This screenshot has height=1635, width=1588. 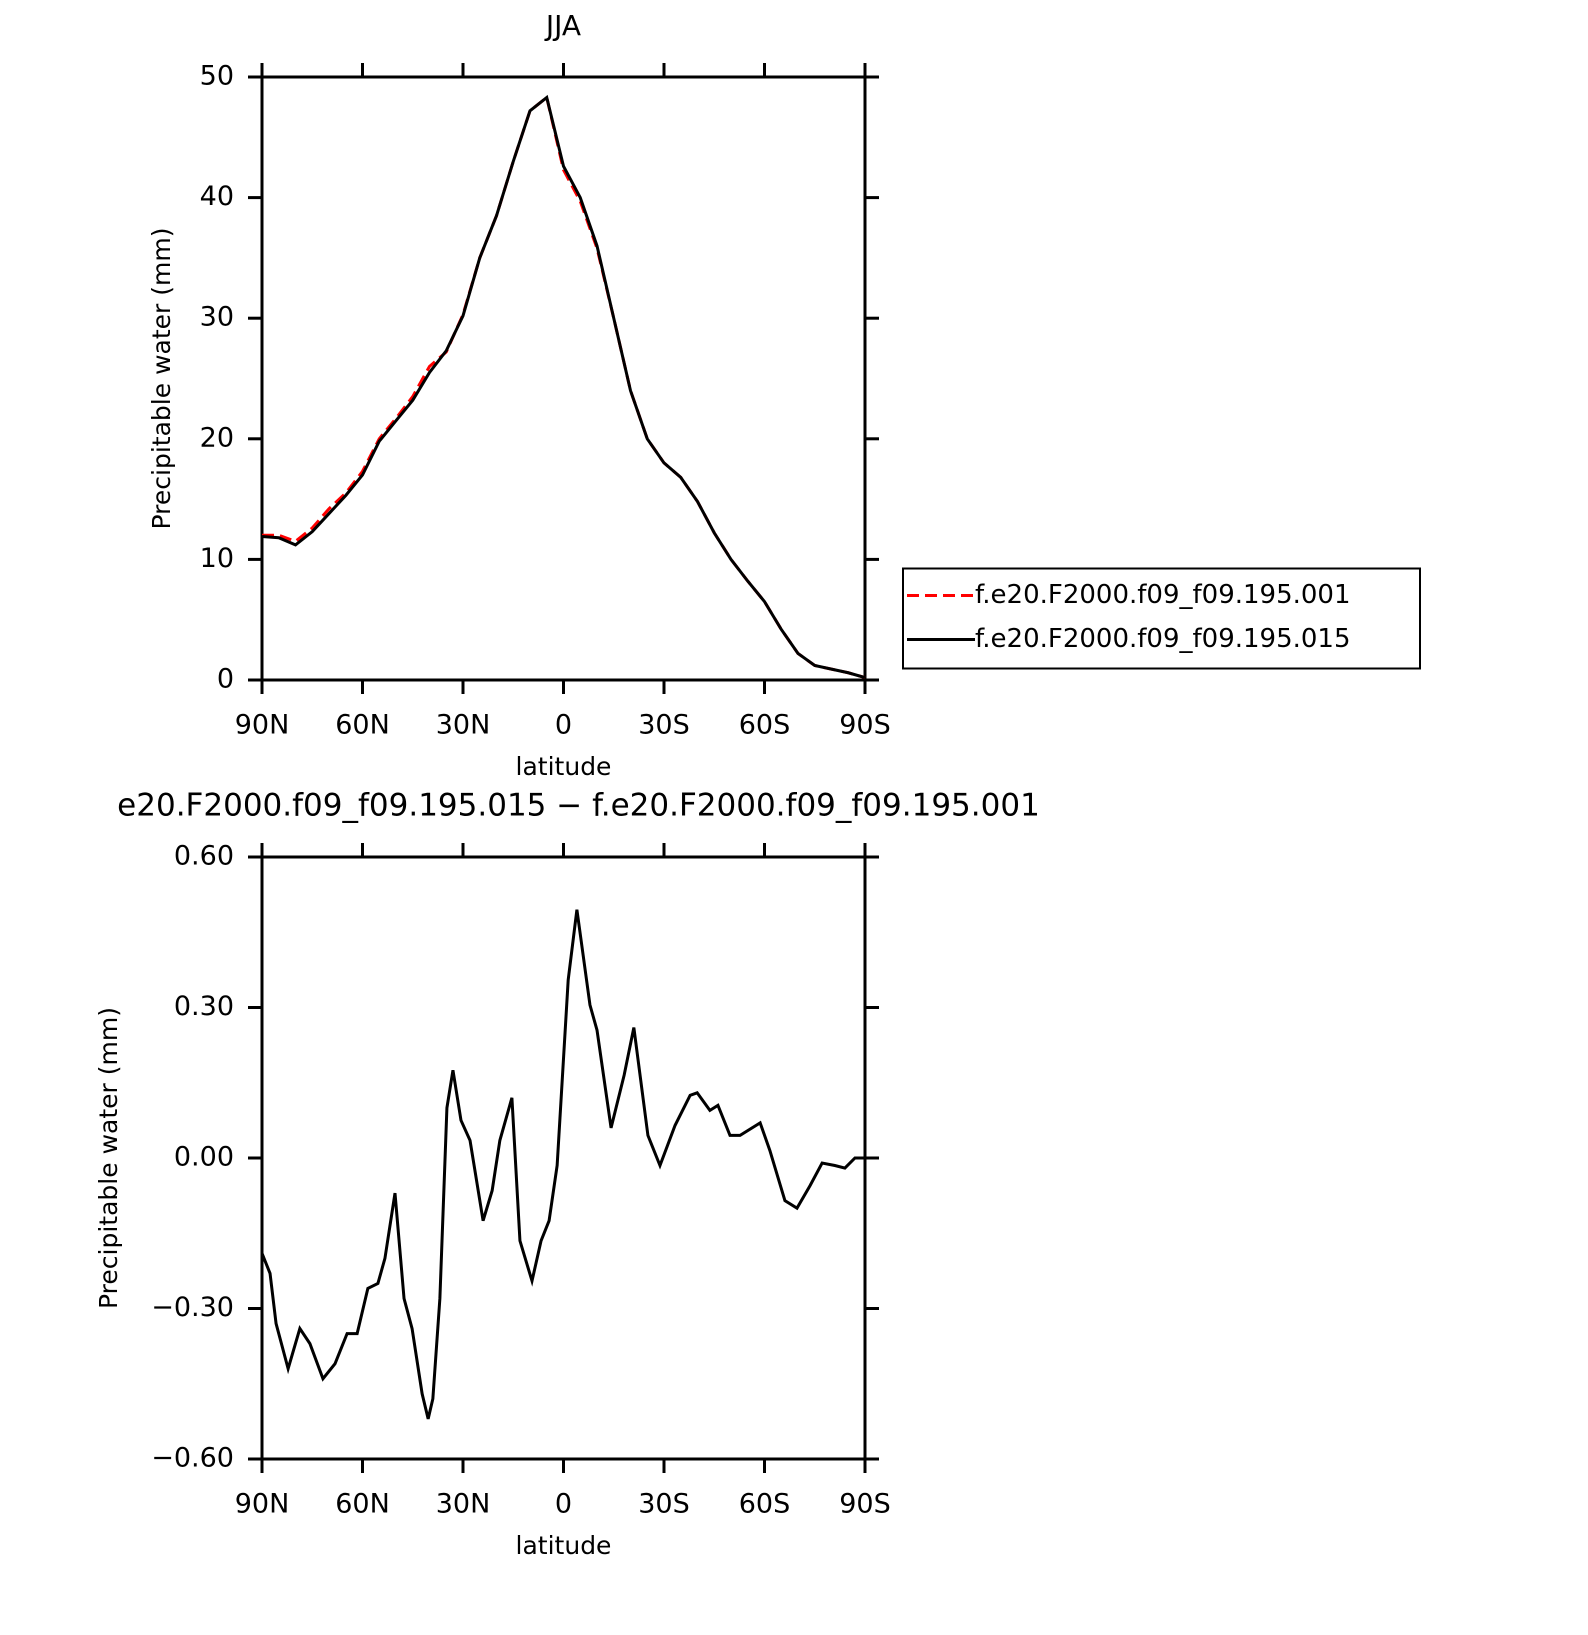 What do you see at coordinates (217, 317) in the screenshot?
I see `y-tick-label: 30` at bounding box center [217, 317].